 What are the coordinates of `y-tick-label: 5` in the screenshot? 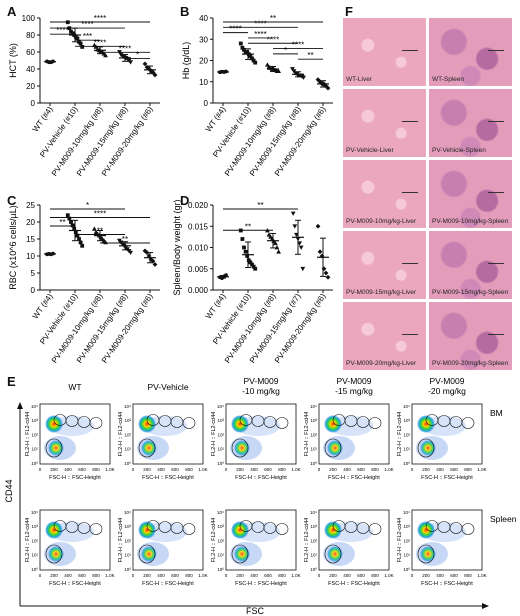 It's located at (33, 273).